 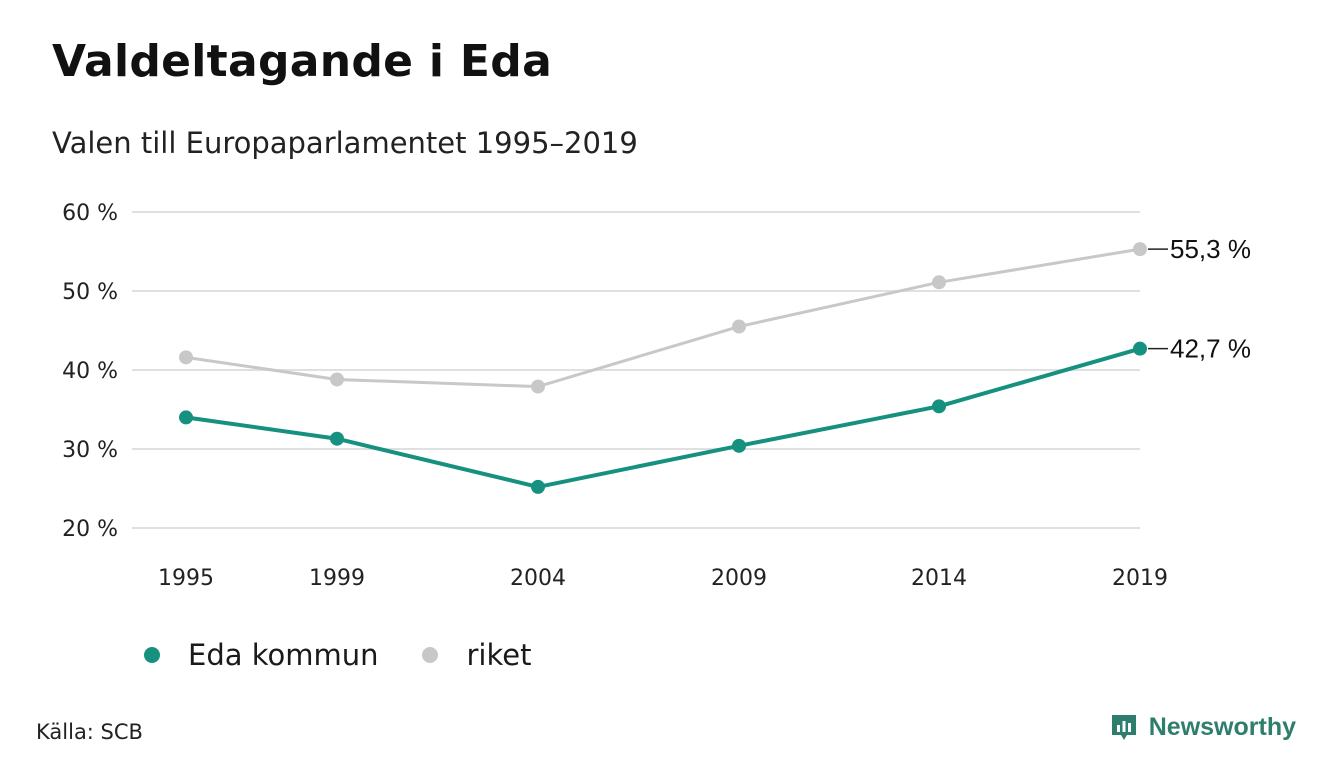 I want to click on legend: Eda kommun riket, so click(x=359, y=655).